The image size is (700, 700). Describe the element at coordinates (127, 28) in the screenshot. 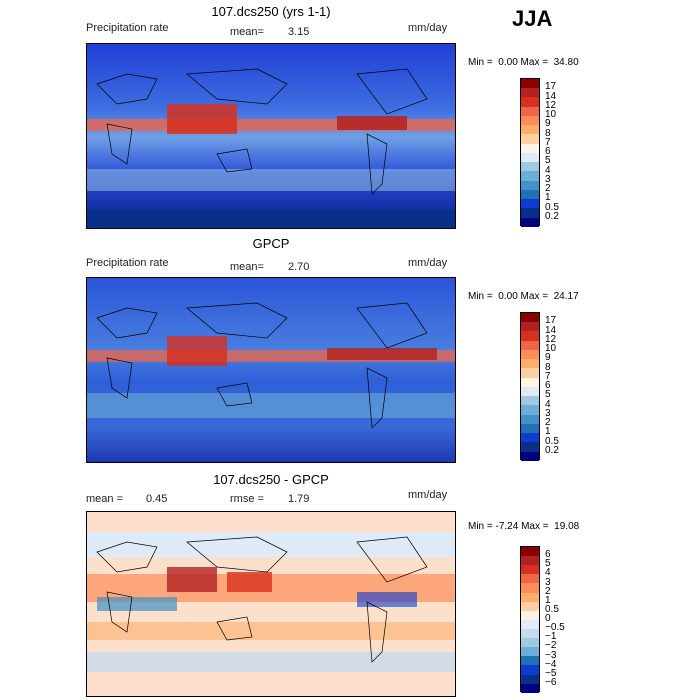

I see `panel1-variable-label: Precipitation rate` at that location.